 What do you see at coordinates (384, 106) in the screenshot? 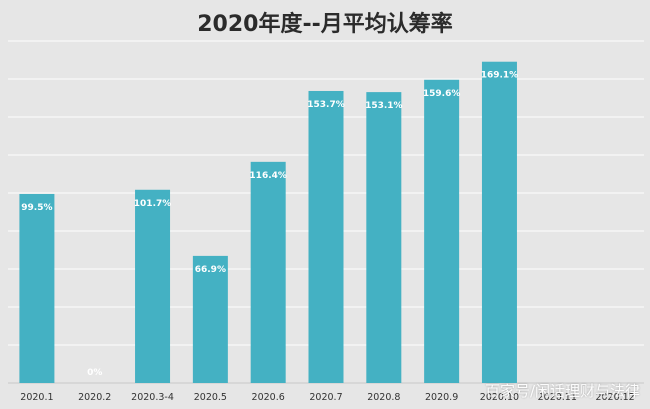
I see `data-label-2020.8: 153.1%` at bounding box center [384, 106].